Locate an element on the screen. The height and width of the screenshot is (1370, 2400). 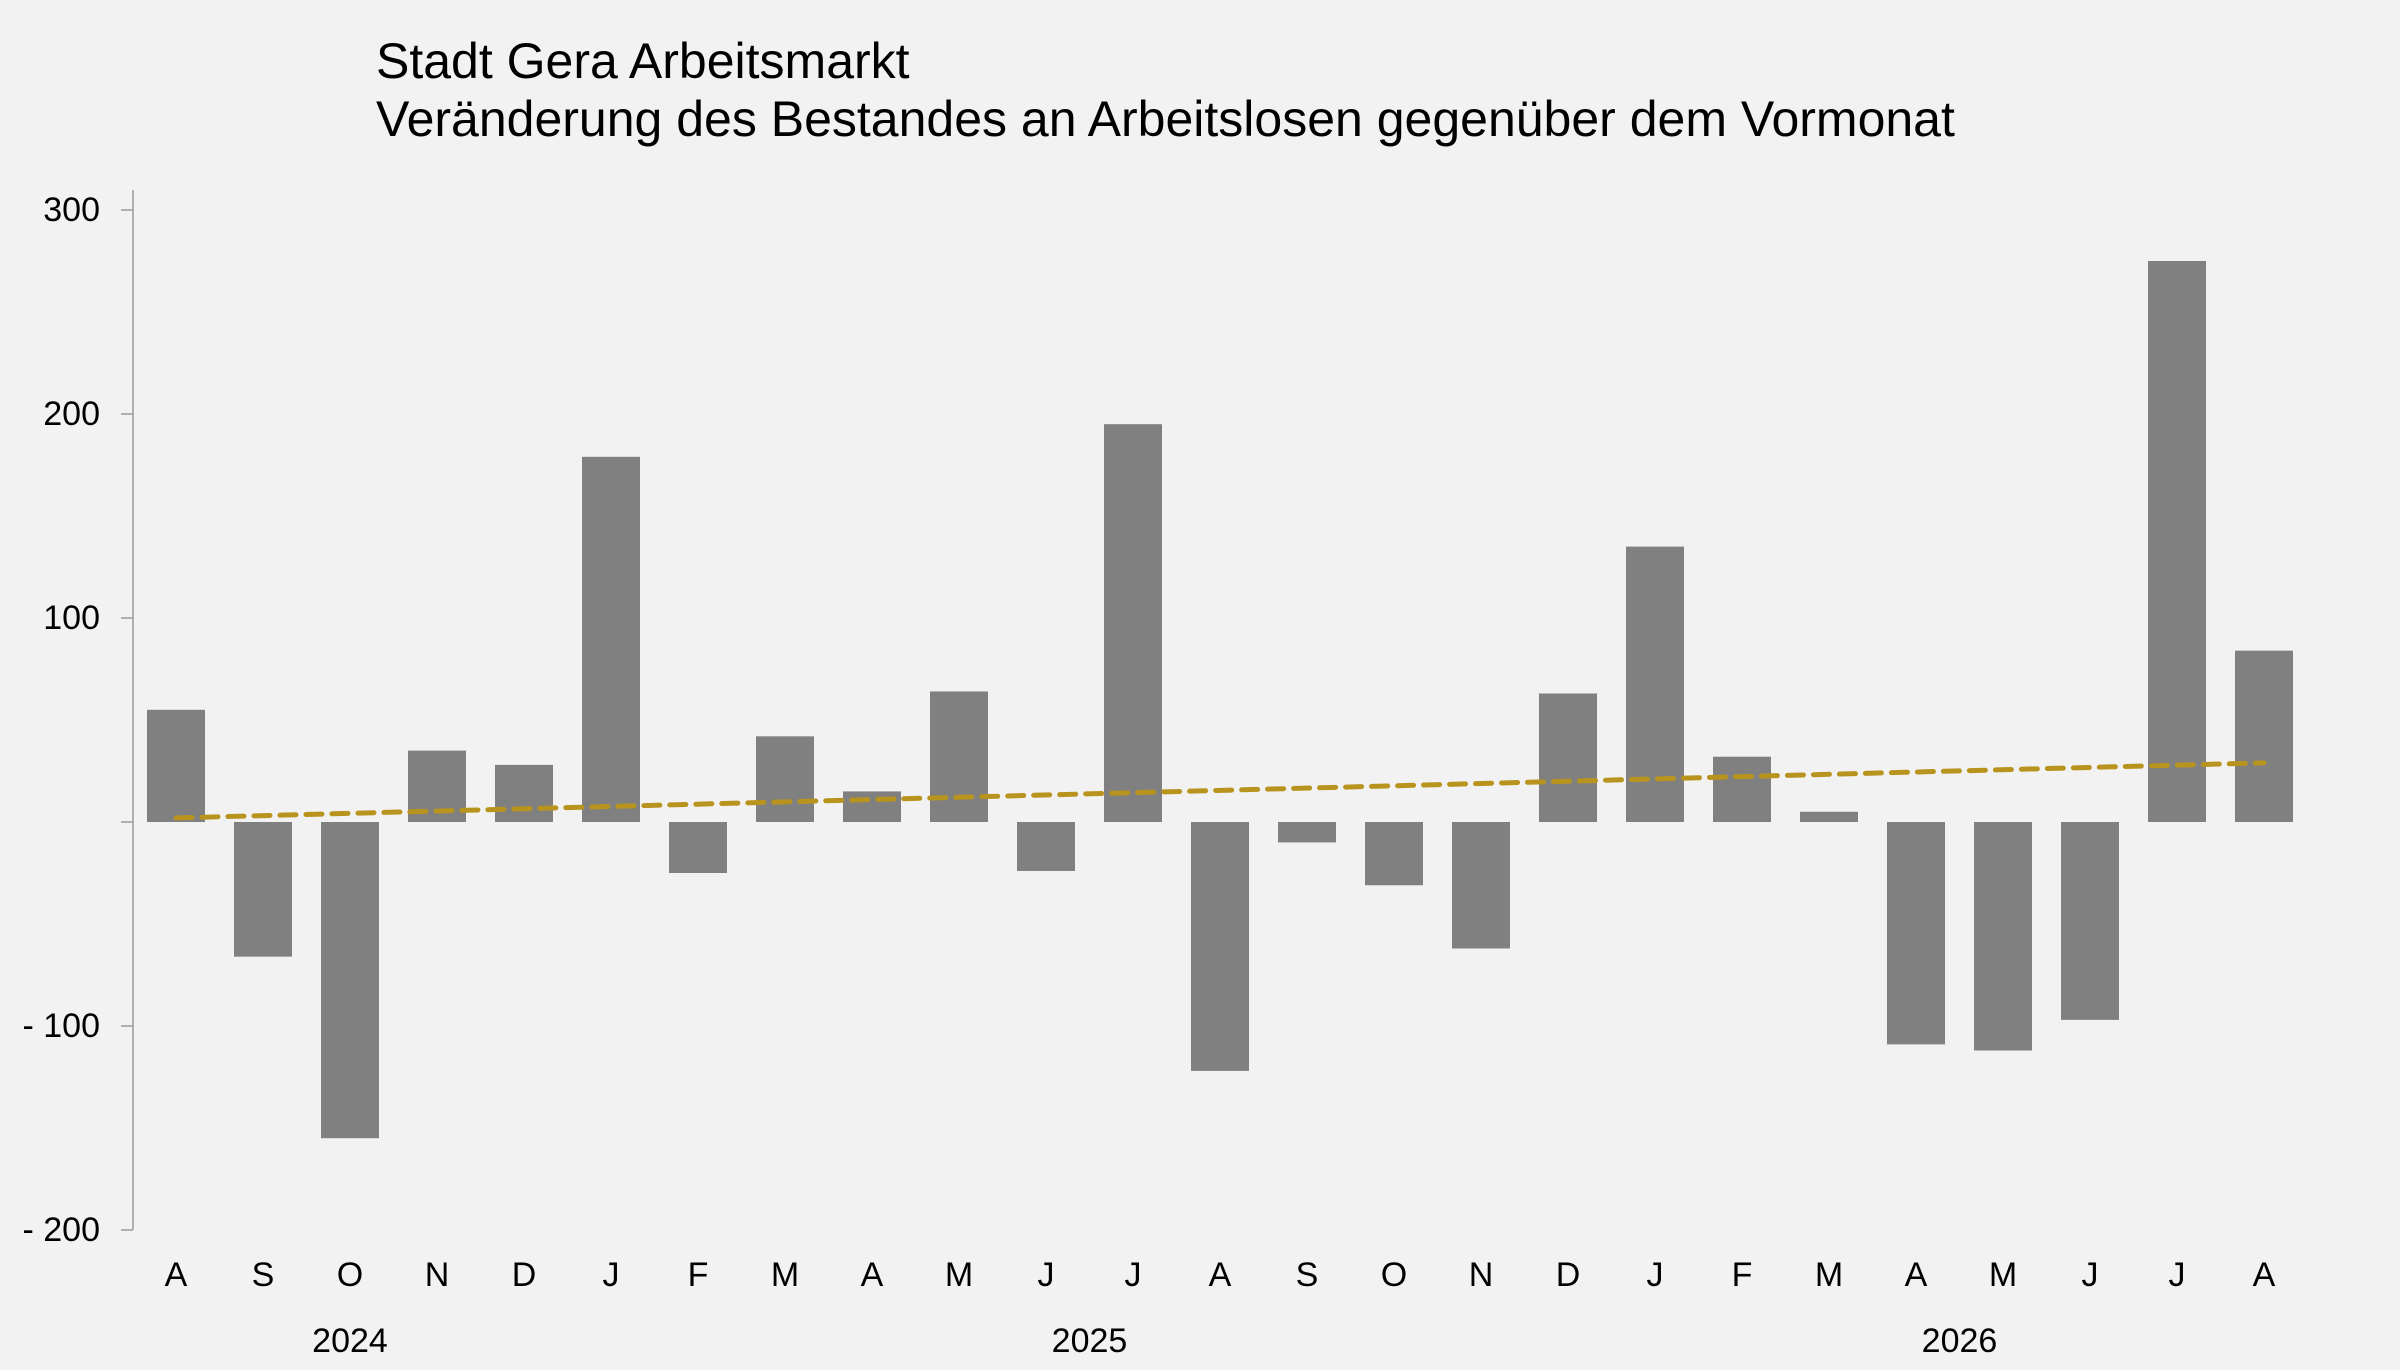
y-tick-label: - 100 is located at coordinates (62, 1026).